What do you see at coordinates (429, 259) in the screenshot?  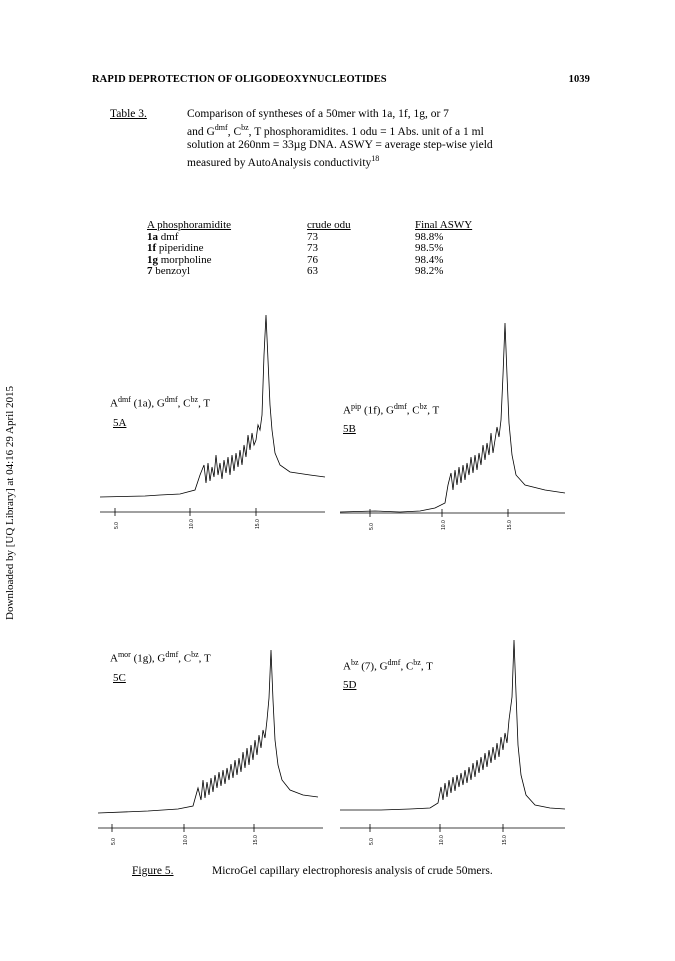 I see `table-cell: 98.4%` at bounding box center [429, 259].